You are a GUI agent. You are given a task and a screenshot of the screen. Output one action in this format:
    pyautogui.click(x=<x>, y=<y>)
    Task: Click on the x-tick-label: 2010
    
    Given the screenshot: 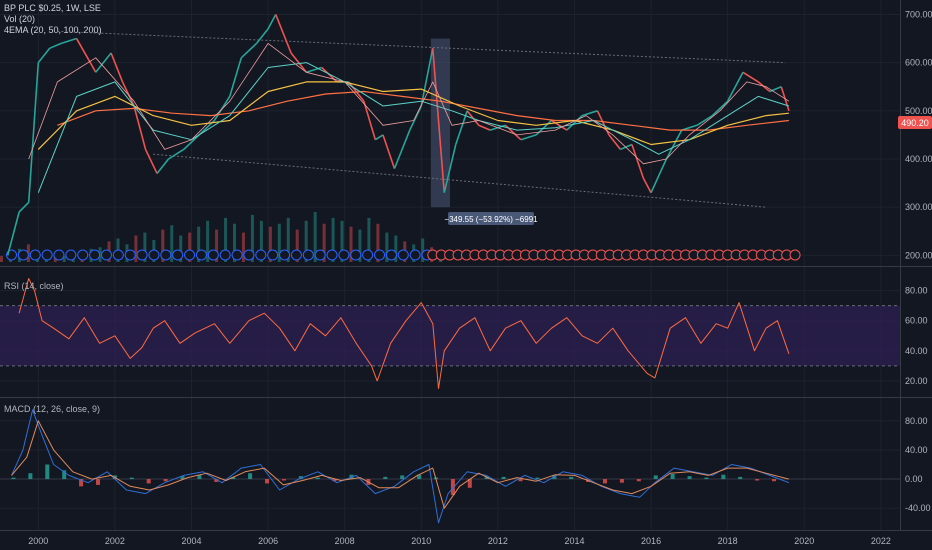 What is the action you would take?
    pyautogui.click(x=421, y=541)
    